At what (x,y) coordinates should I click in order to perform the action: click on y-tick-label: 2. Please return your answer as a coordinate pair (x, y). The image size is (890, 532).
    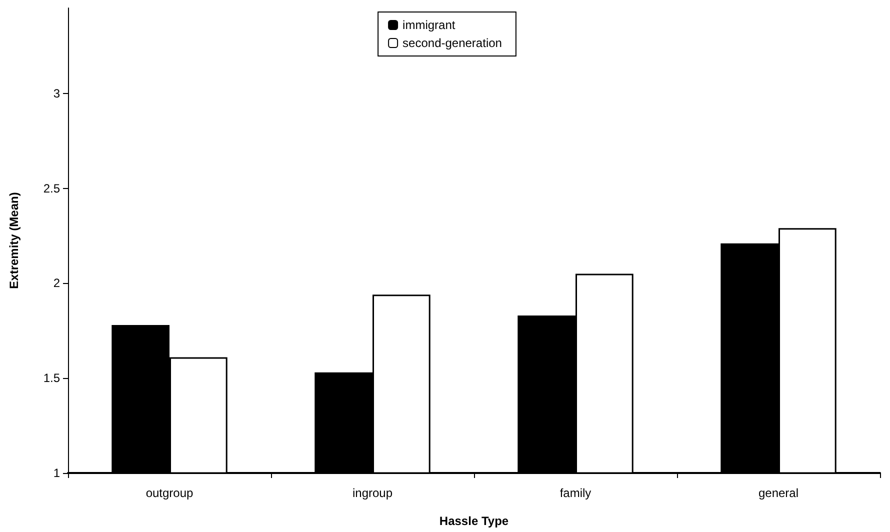
    Looking at the image, I should click on (56, 283).